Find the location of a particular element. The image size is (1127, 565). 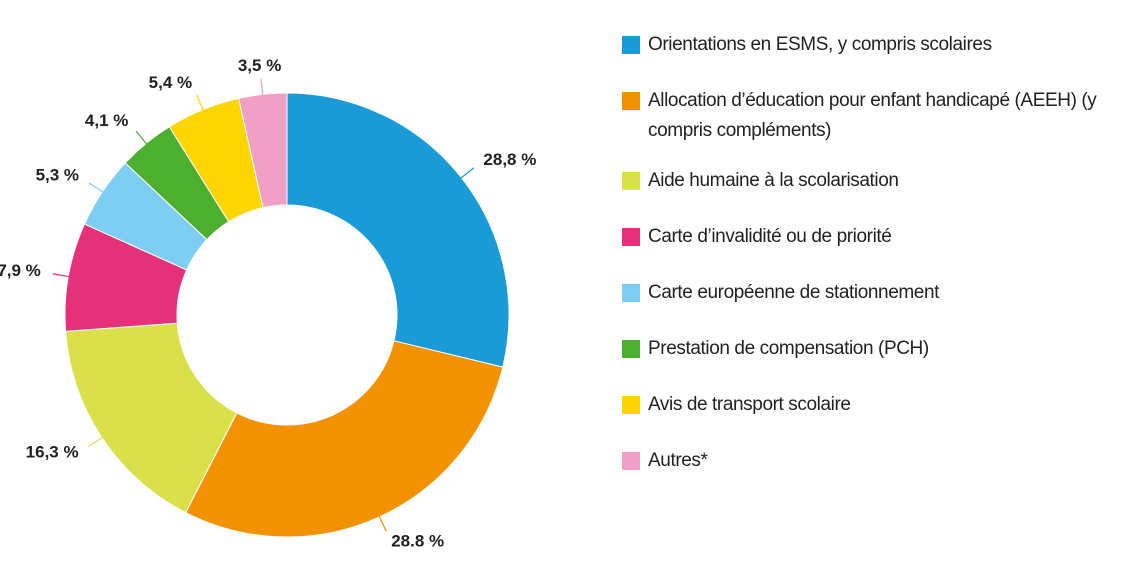

data-label: 28,8 % is located at coordinates (509, 159).